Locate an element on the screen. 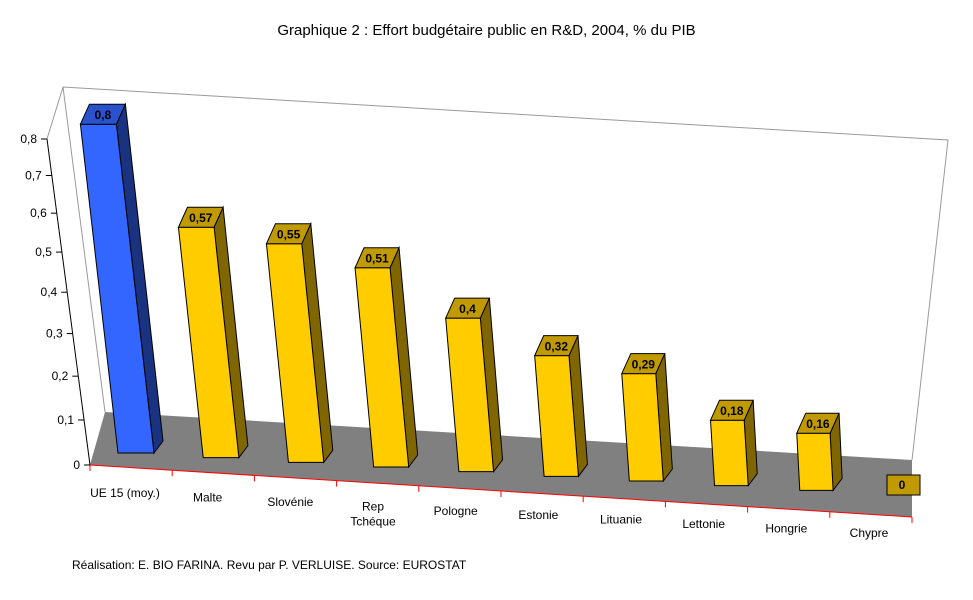  x-tick-label: Slovénie is located at coordinates (290, 502).